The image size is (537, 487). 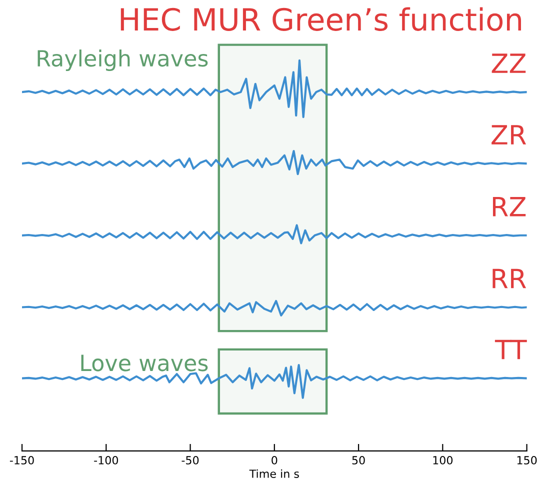 What do you see at coordinates (509, 278) in the screenshot?
I see `series-label: RR` at bounding box center [509, 278].